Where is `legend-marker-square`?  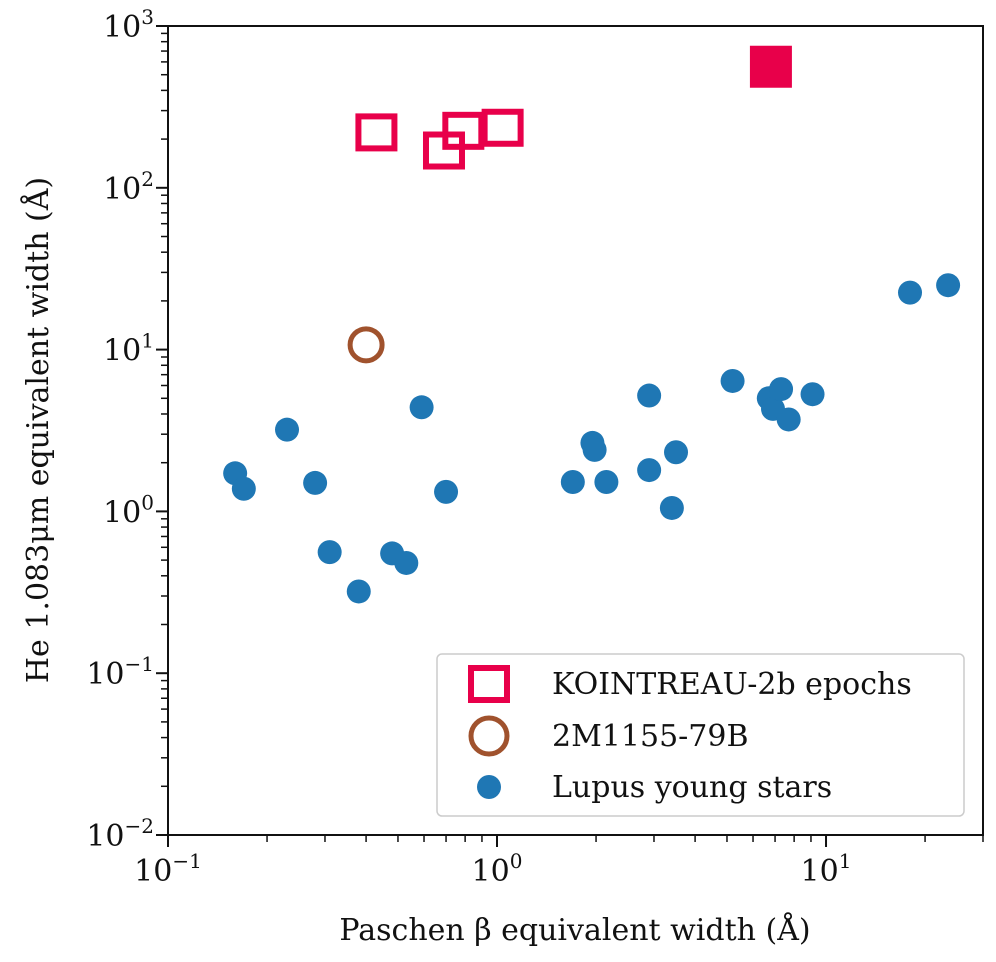 legend-marker-square is located at coordinates (489, 684).